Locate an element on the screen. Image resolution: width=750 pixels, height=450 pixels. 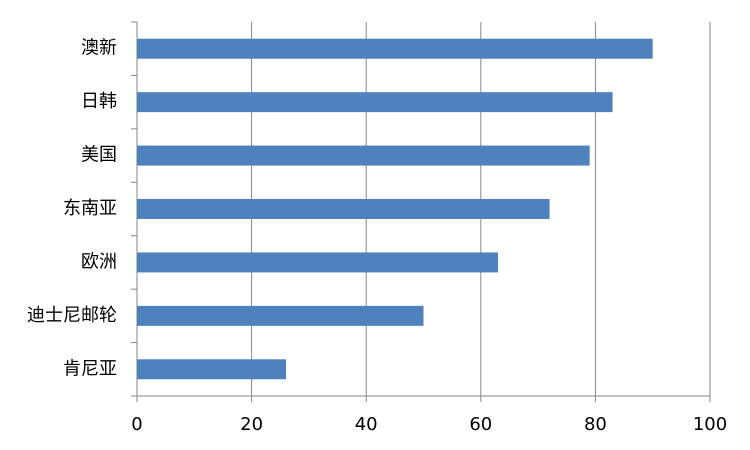
x-tick-label: 100 is located at coordinates (710, 424).